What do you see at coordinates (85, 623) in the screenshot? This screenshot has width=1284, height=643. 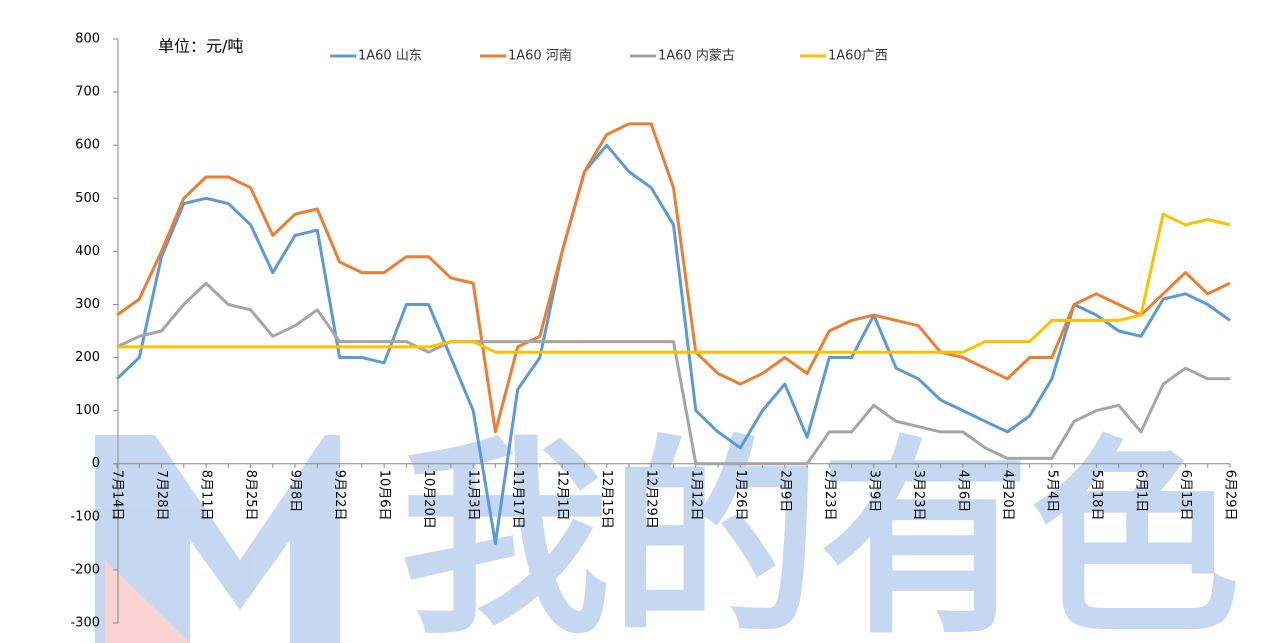 I see `y-tick-label: -300` at bounding box center [85, 623].